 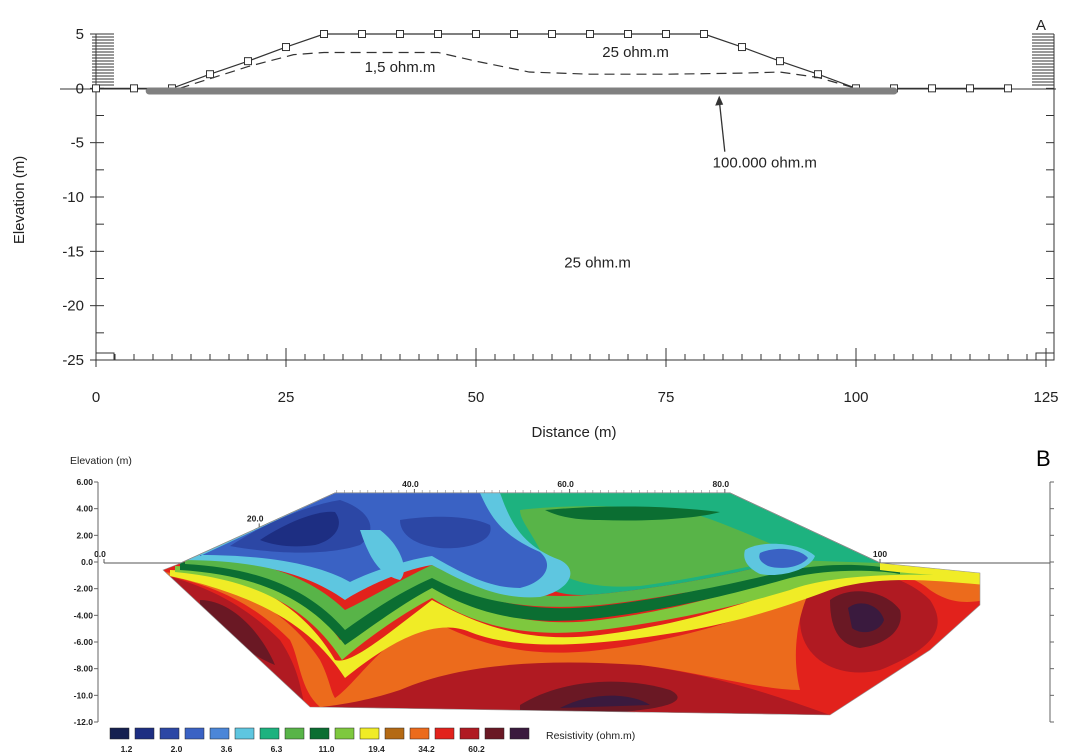 What do you see at coordinates (77, 143) in the screenshot?
I see `y-tick-label: -5` at bounding box center [77, 143].